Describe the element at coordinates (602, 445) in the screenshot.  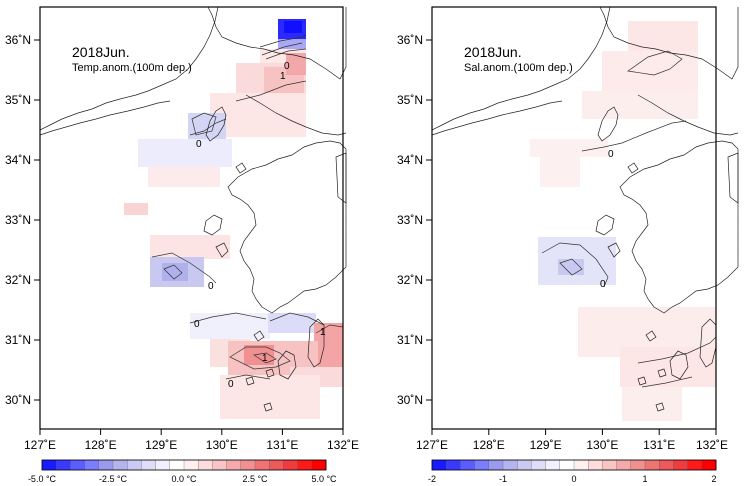
I see `x-tick-label: 130˚E` at that location.